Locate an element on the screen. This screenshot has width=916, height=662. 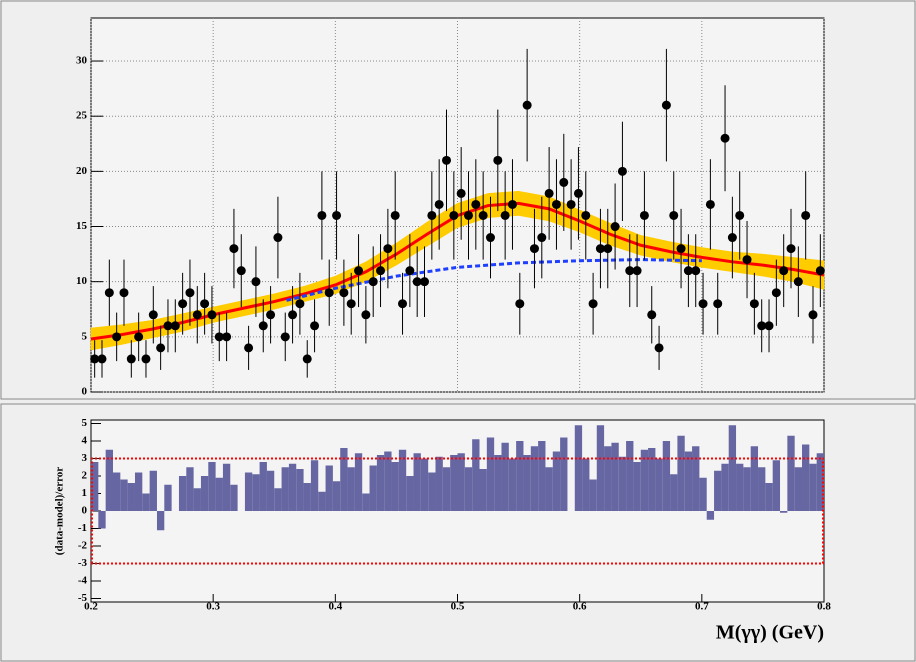
y-axis-label: (data-model)/error is located at coordinates (60, 511).